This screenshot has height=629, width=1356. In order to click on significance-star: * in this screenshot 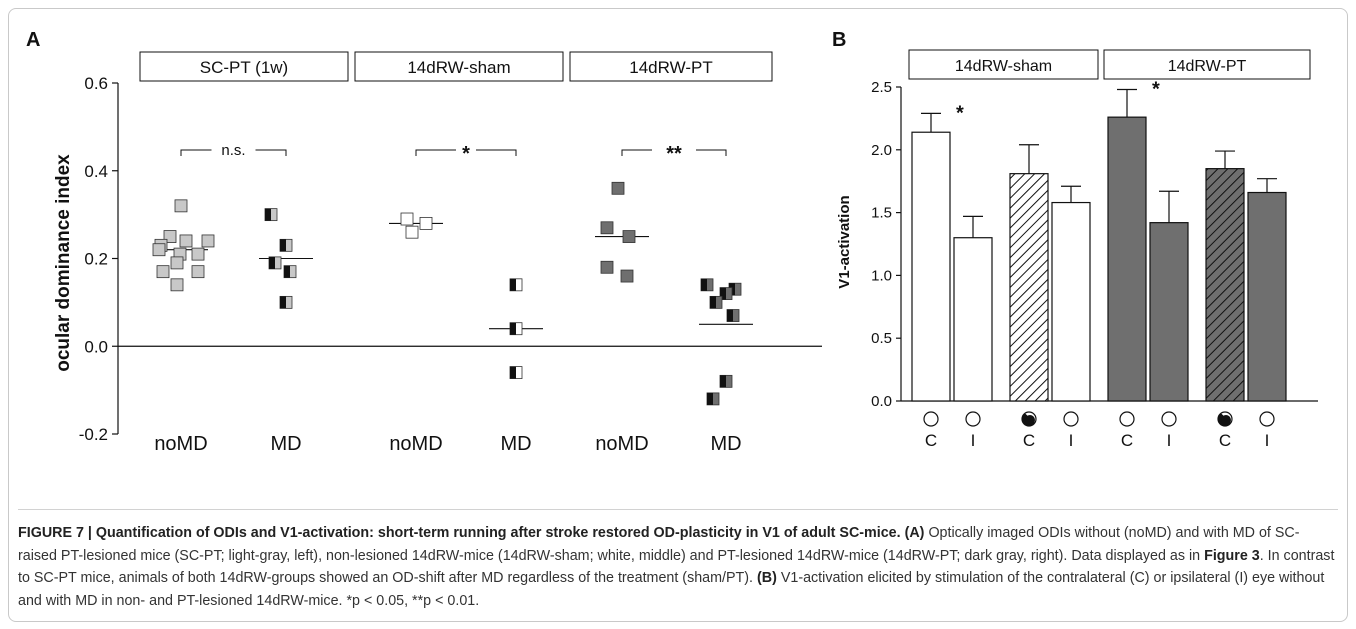, I will do `click(1156, 90)`.